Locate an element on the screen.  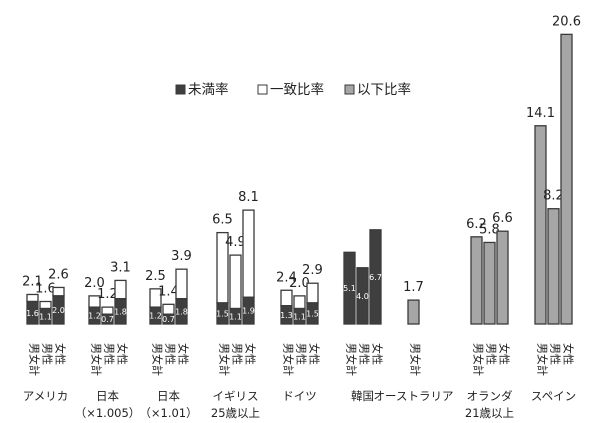
bar-under-label: 1.3 is located at coordinates (286, 315).